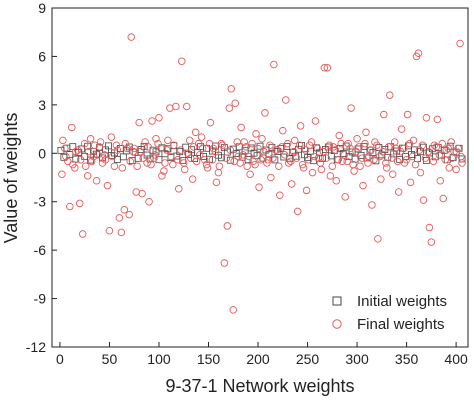 The height and width of the screenshot is (402, 474). I want to click on y-axis-title: Value of weights, so click(11, 178).